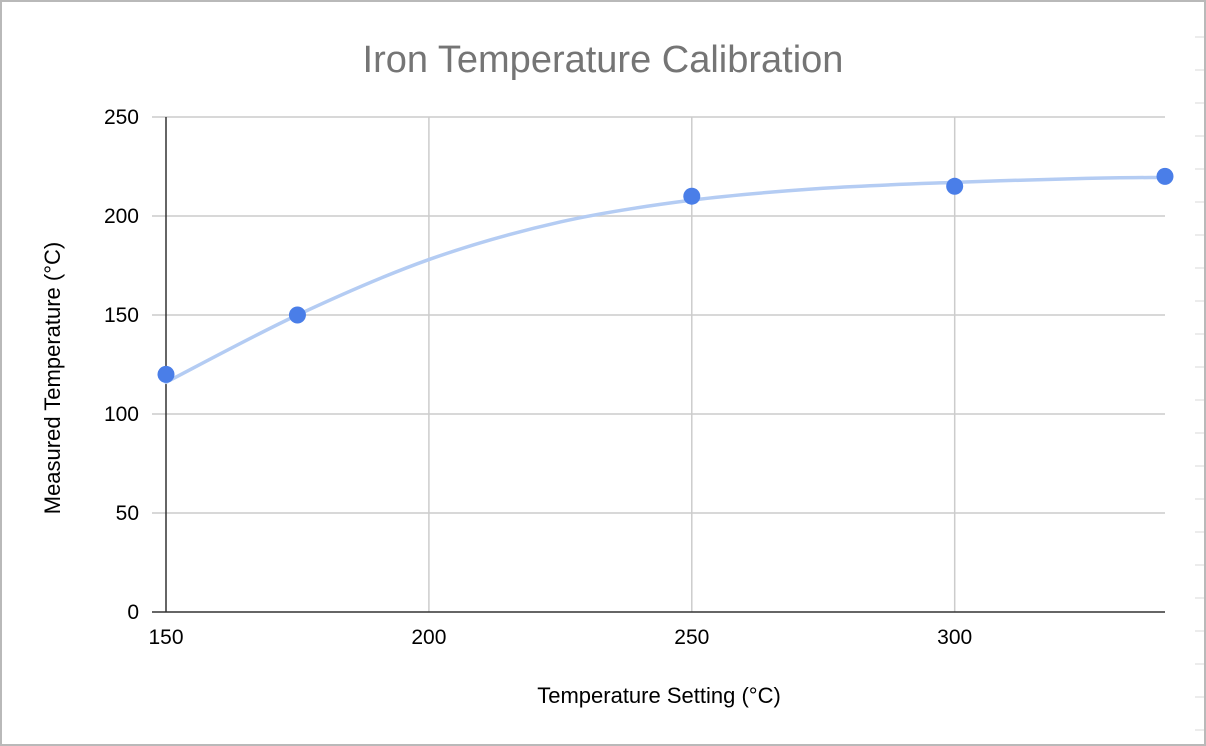 This screenshot has height=746, width=1206. What do you see at coordinates (52, 378) in the screenshot?
I see `y-axis-title: Measured Temperature (°C)` at bounding box center [52, 378].